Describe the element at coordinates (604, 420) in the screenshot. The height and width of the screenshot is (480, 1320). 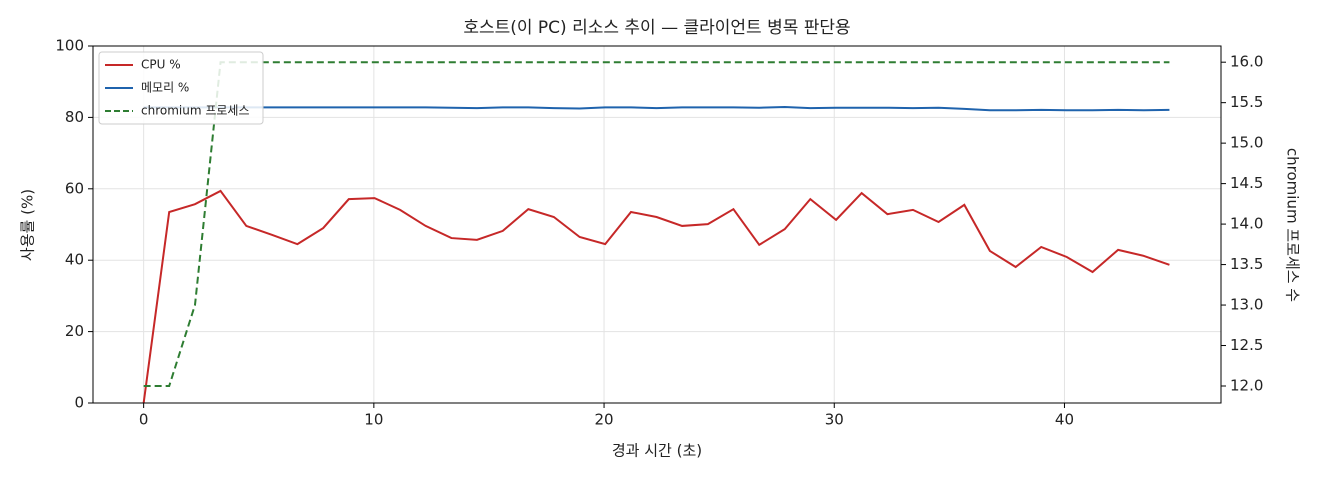
I see `x-tick-label: 20` at that location.